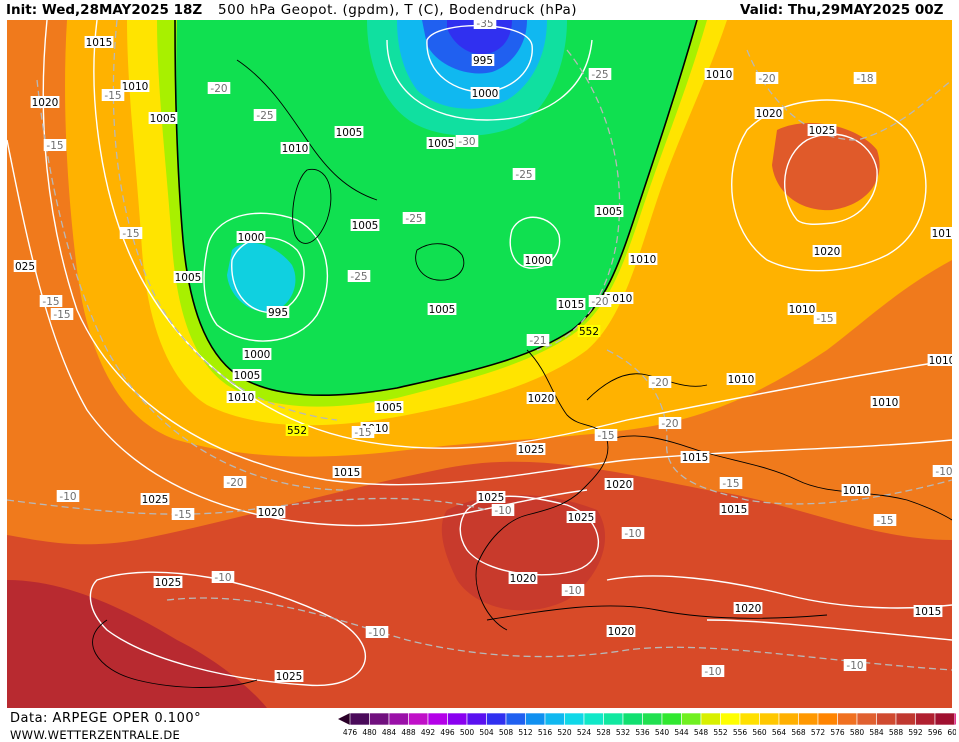 This screenshot has height=742, width=959. What do you see at coordinates (485, 93) in the screenshot?
I see `isobar-label: 1000` at bounding box center [485, 93].